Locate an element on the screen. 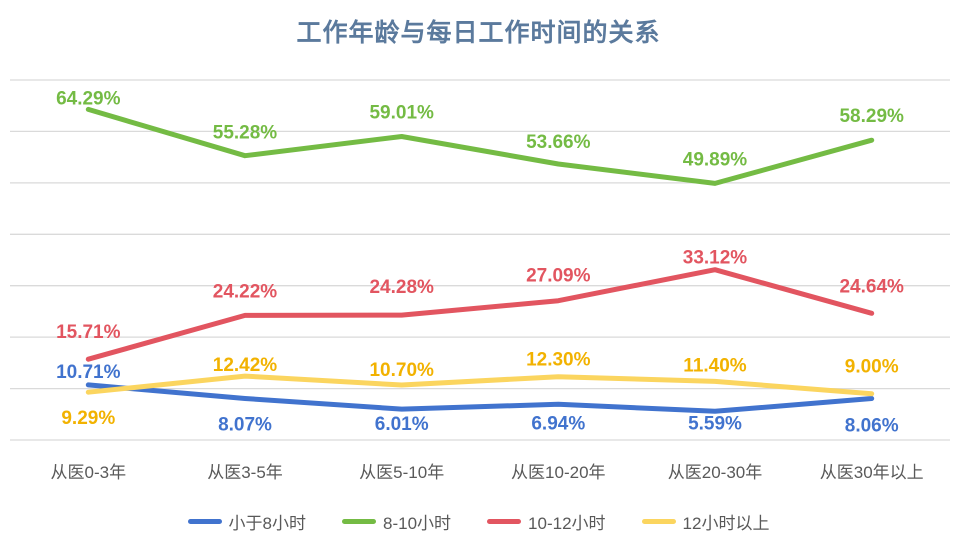 This screenshot has height=548, width=957. data-label-小于8小时-从医3-5年: 8.07% is located at coordinates (245, 425).